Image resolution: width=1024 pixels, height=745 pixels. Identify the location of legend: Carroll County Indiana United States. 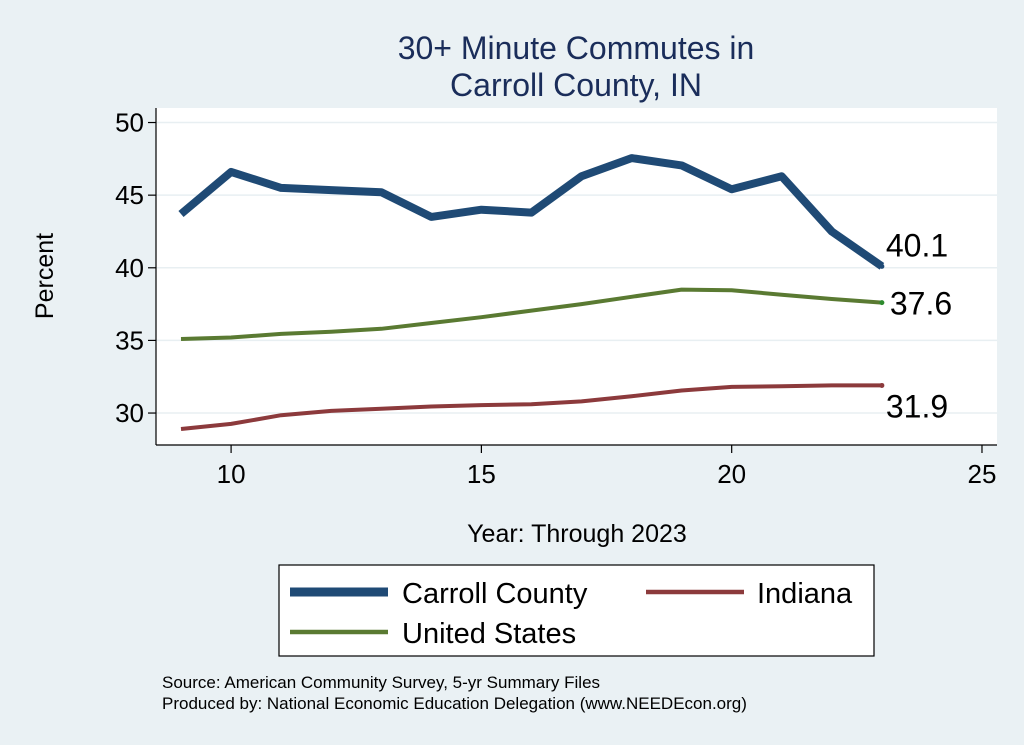
(576, 610).